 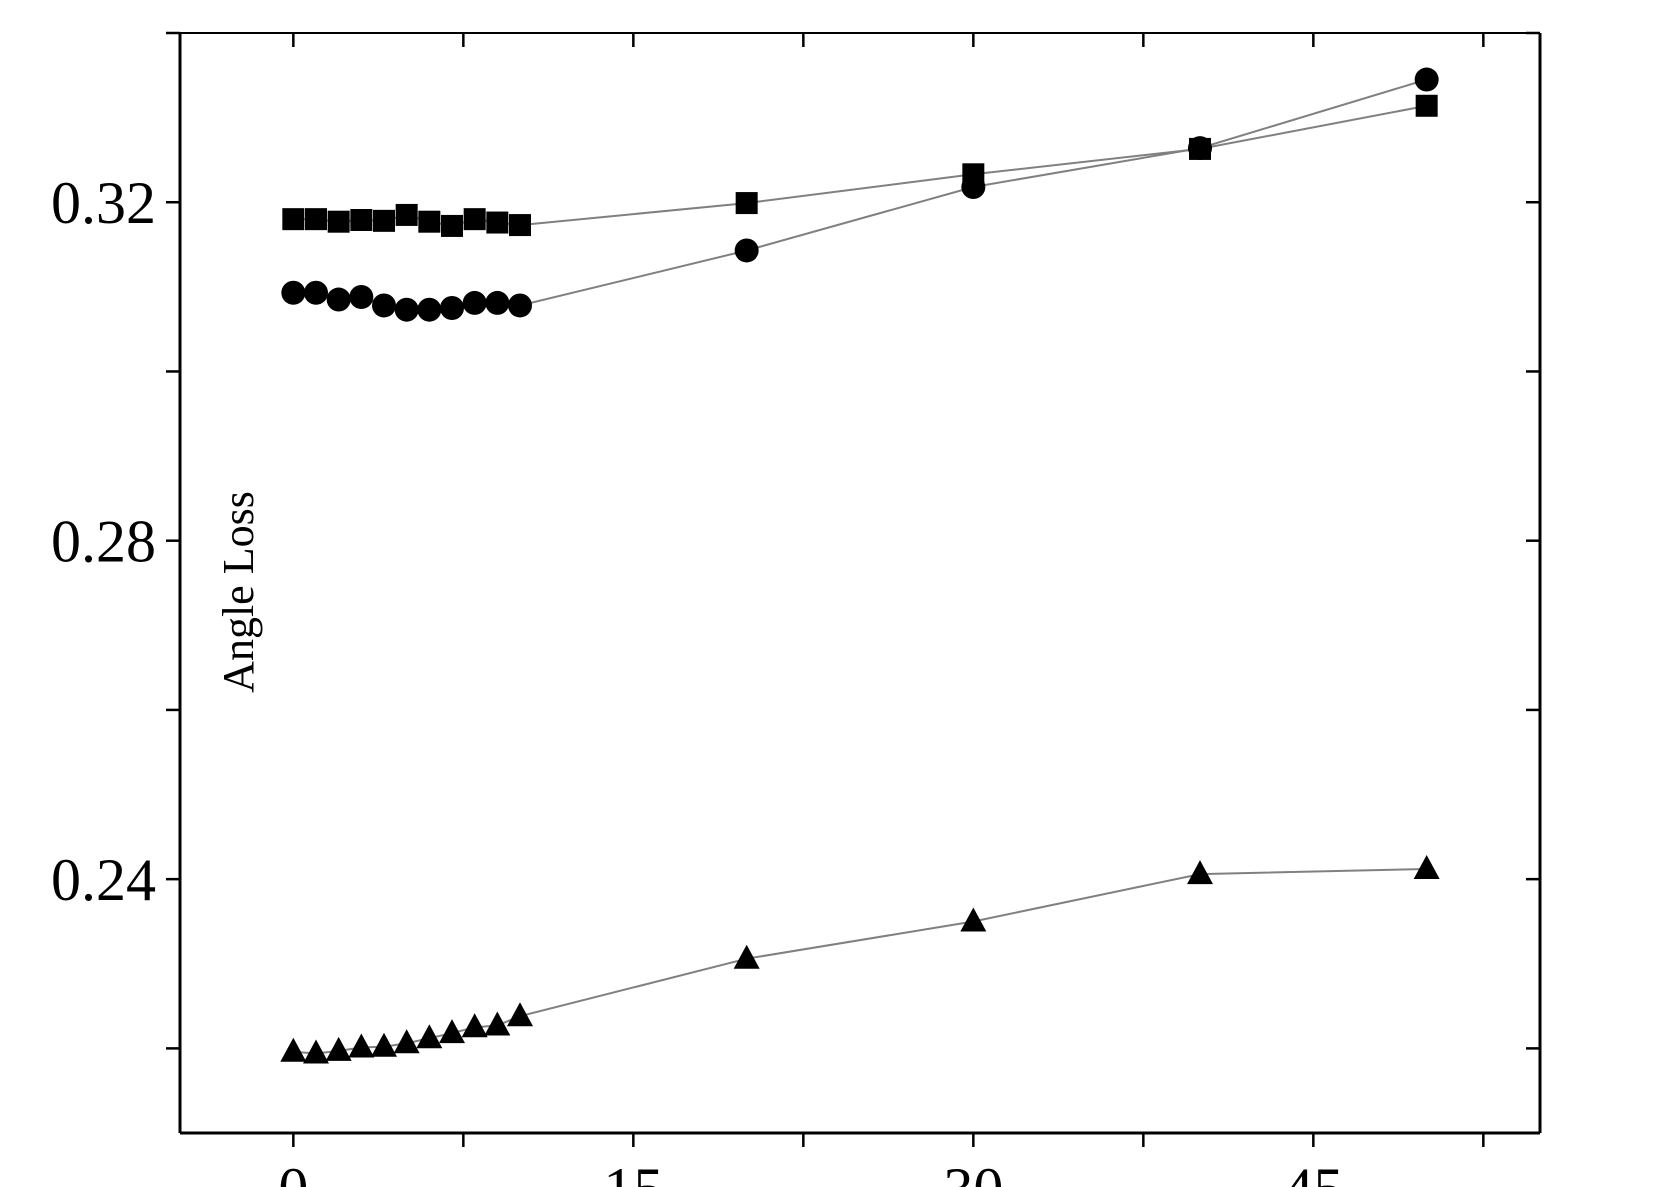 What do you see at coordinates (103, 880) in the screenshot?
I see `y-tick-label: 0.24` at bounding box center [103, 880].